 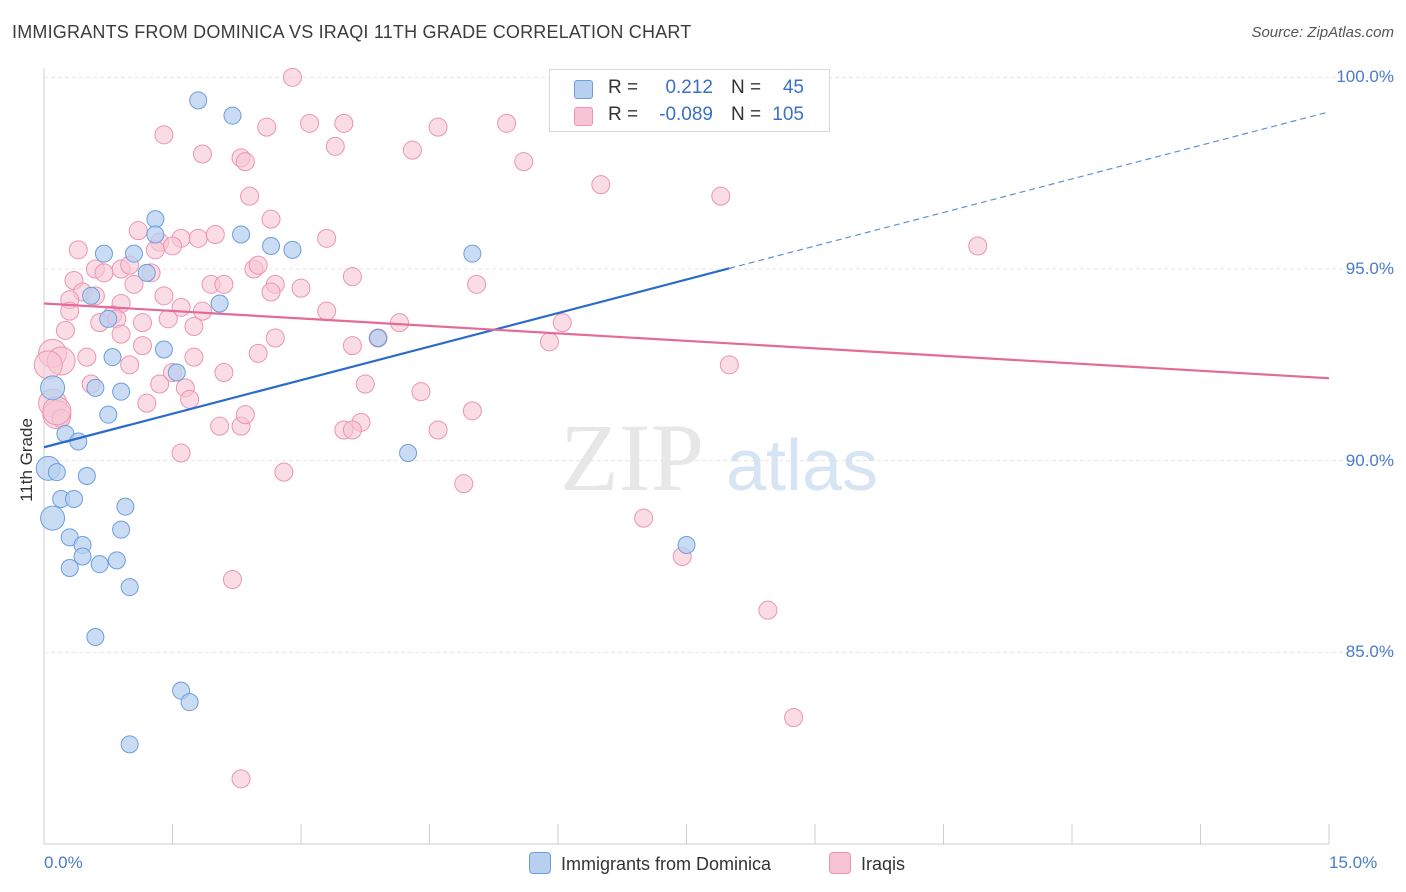 I want to click on legend-row-iraqis: R = -0.089 N = 105, so click(x=689, y=115).